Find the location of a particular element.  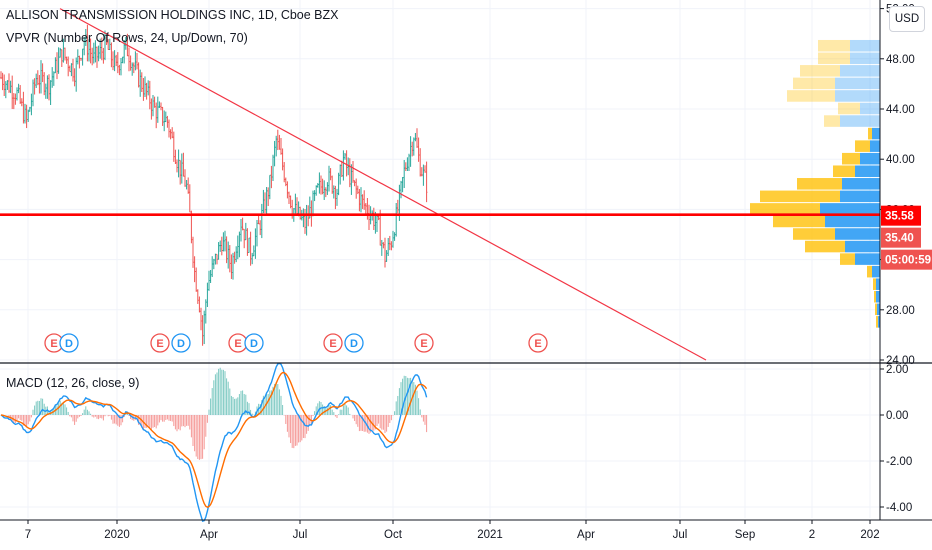

currency-button: USD is located at coordinates (907, 19).